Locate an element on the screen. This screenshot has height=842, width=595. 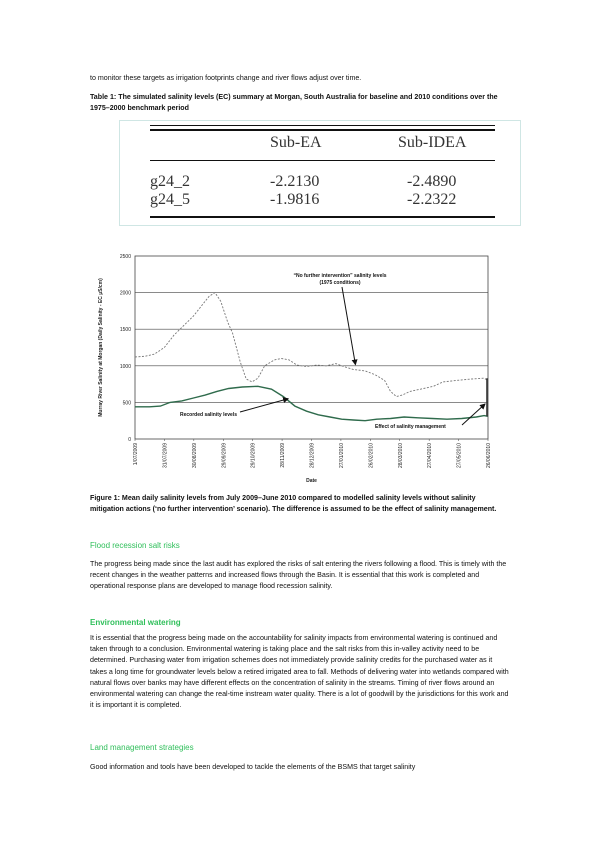
section-heading-flood: Flood recession salt risks is located at coordinates (135, 545).